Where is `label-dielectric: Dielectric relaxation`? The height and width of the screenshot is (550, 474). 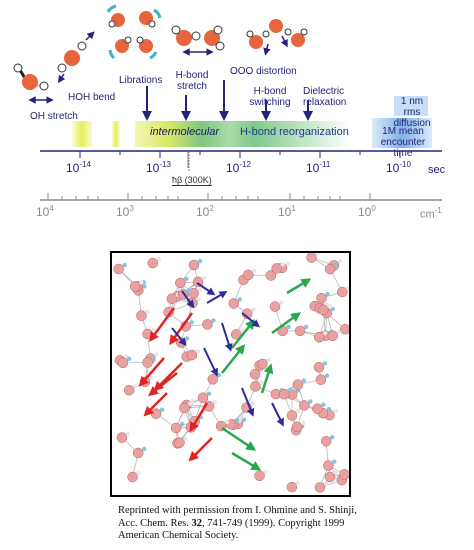
label-dielectric: Dielectric relaxation is located at coordinates (324, 97).